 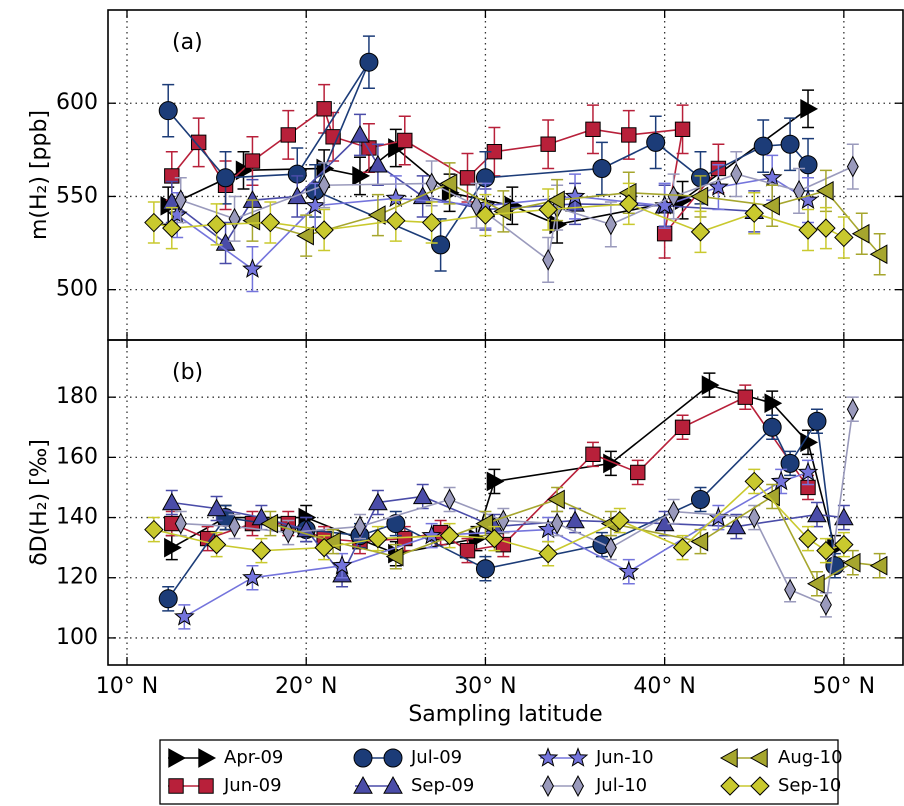 I want to click on y-axis-label: m(H₂) [ppb], so click(x=39, y=175).